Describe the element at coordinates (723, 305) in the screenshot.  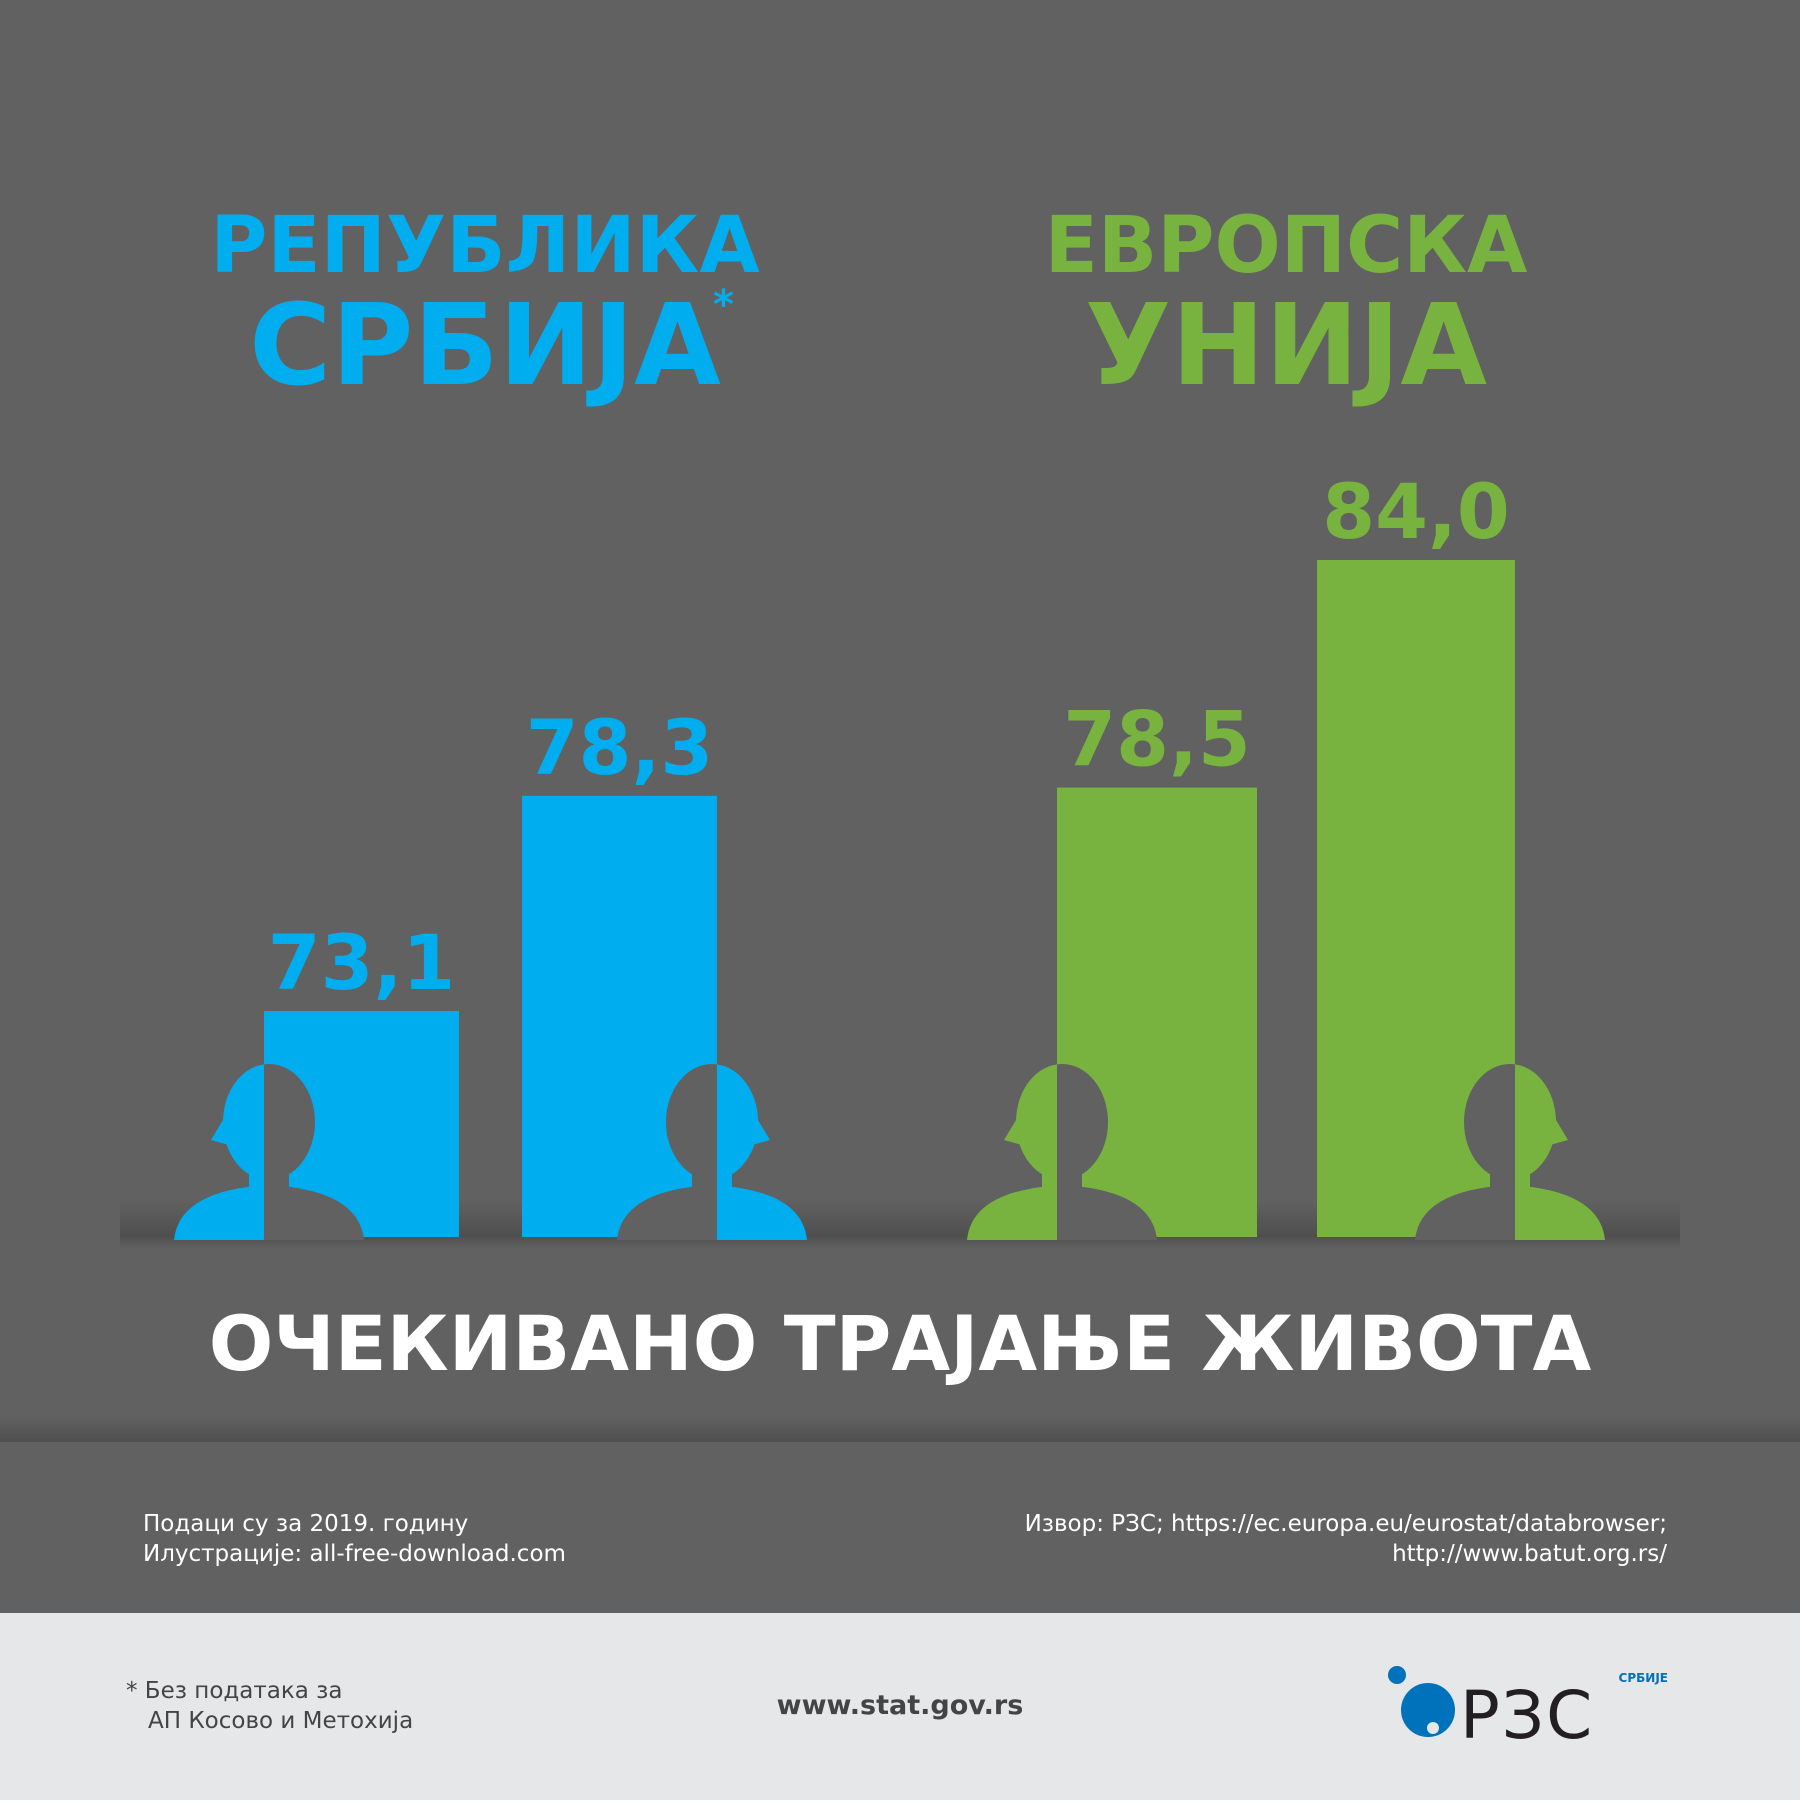
I see `series-name-mark: *` at that location.